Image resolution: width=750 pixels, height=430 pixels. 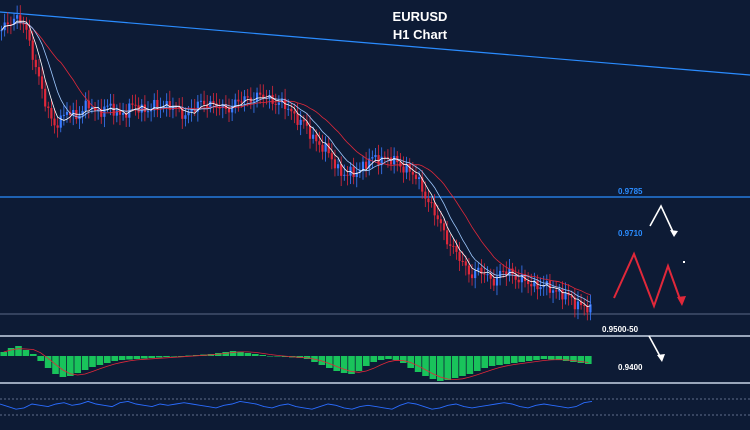 I want to click on forecast-arrowhead-white-bottom, so click(x=661, y=358).